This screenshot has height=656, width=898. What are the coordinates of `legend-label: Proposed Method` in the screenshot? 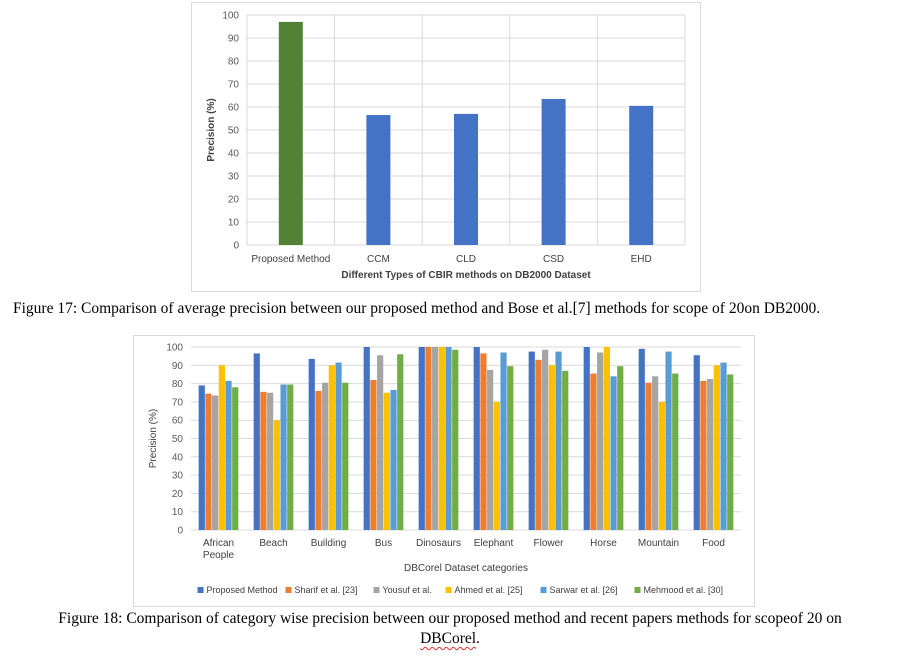 It's located at (242, 590).